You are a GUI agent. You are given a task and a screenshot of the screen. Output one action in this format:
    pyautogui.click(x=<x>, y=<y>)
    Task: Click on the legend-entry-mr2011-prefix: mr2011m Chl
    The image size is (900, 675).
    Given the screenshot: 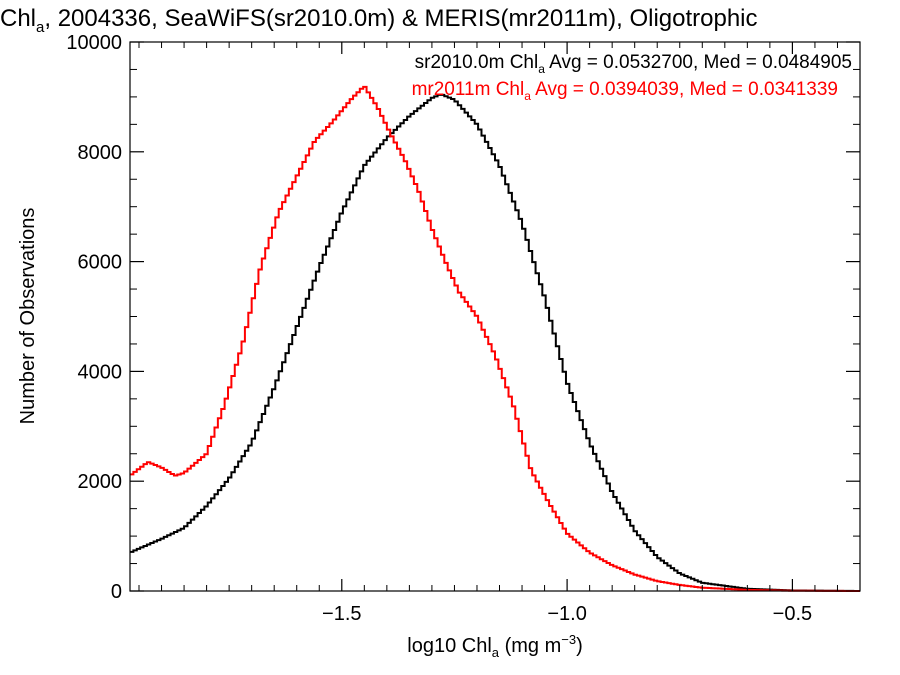 What is the action you would take?
    pyautogui.click(x=468, y=89)
    